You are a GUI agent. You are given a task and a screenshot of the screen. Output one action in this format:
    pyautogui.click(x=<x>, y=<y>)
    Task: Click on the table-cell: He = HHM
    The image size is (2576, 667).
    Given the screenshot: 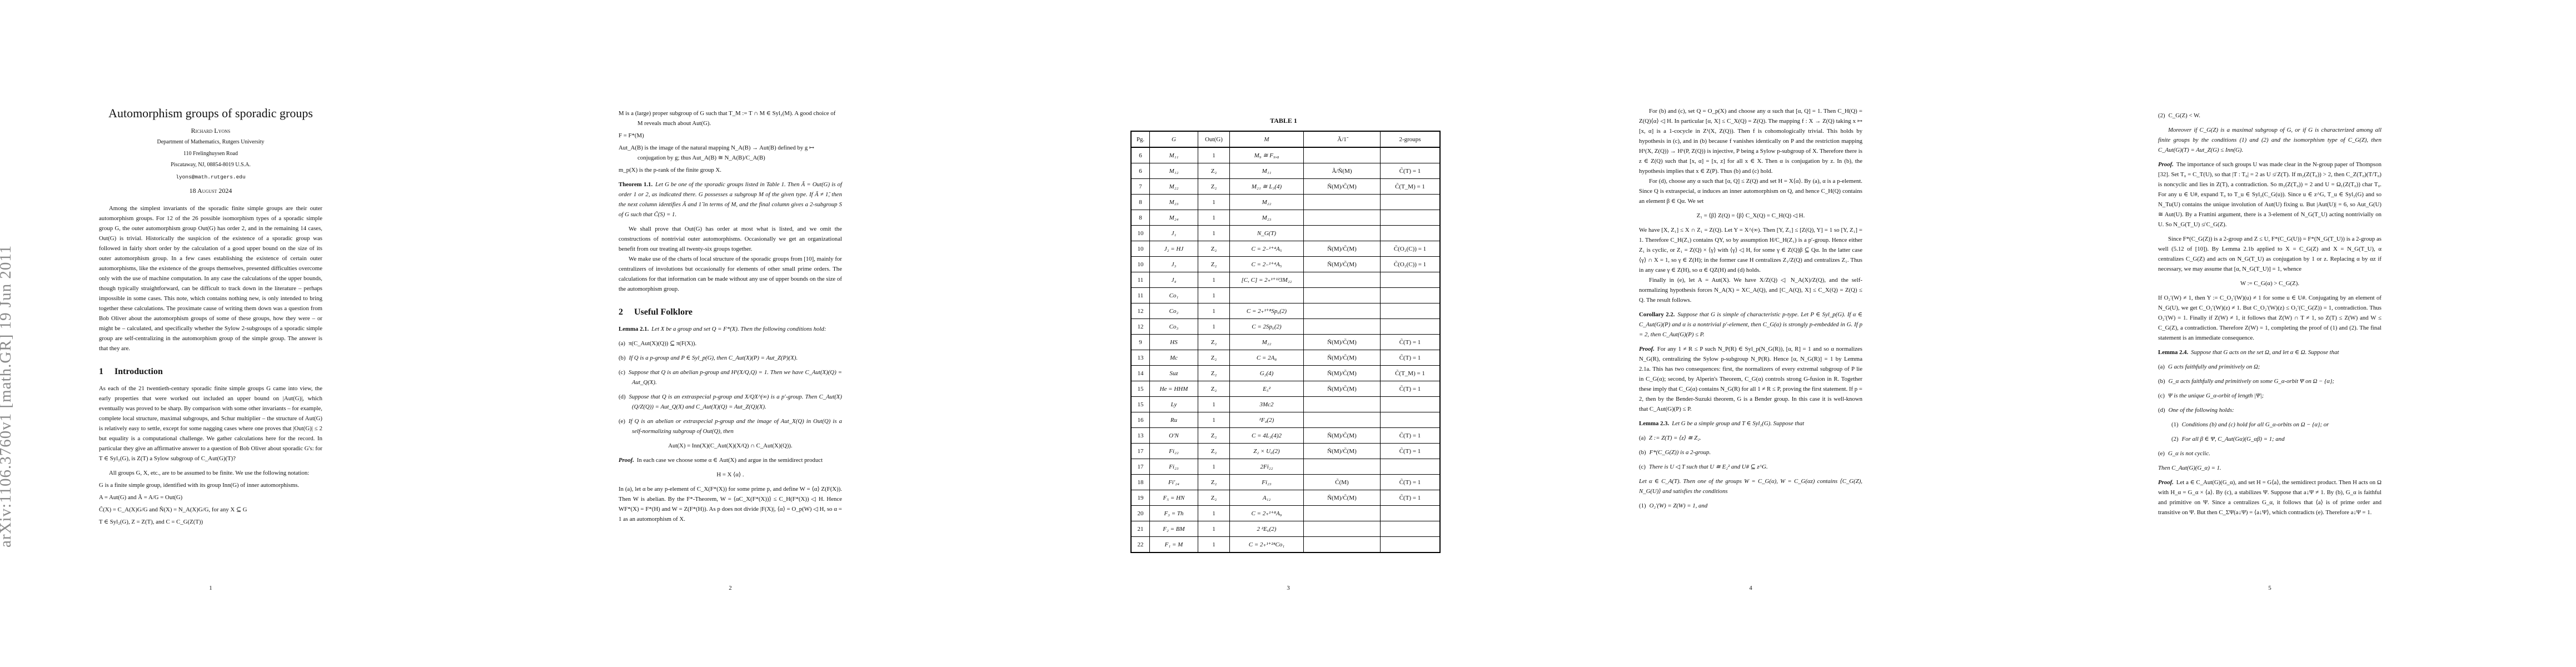 What is the action you would take?
    pyautogui.click(x=1173, y=389)
    